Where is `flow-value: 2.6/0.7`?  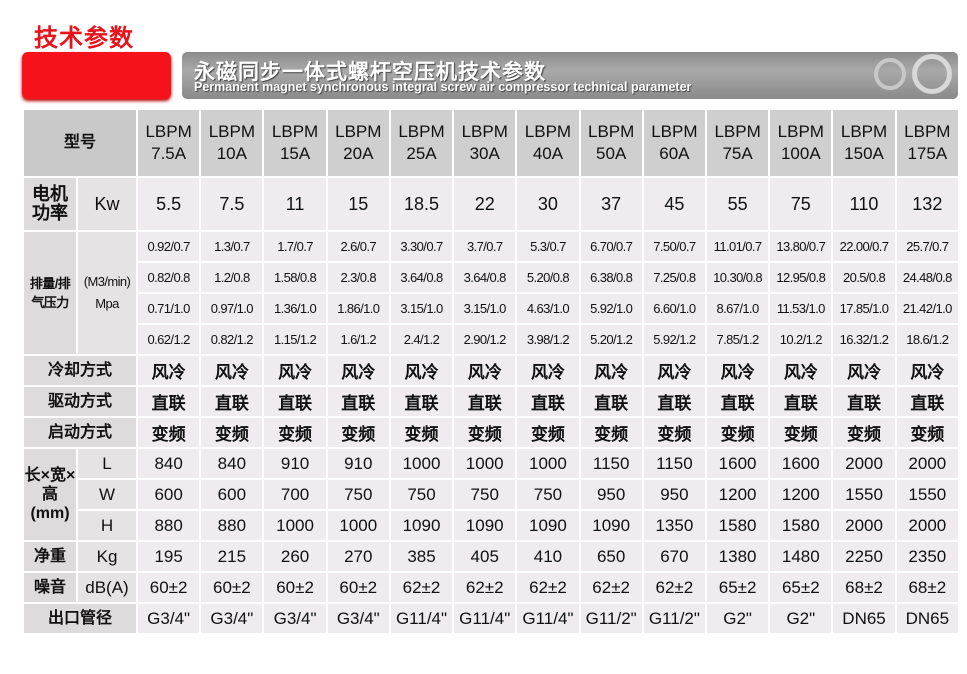
flow-value: 2.6/0.7 is located at coordinates (358, 246).